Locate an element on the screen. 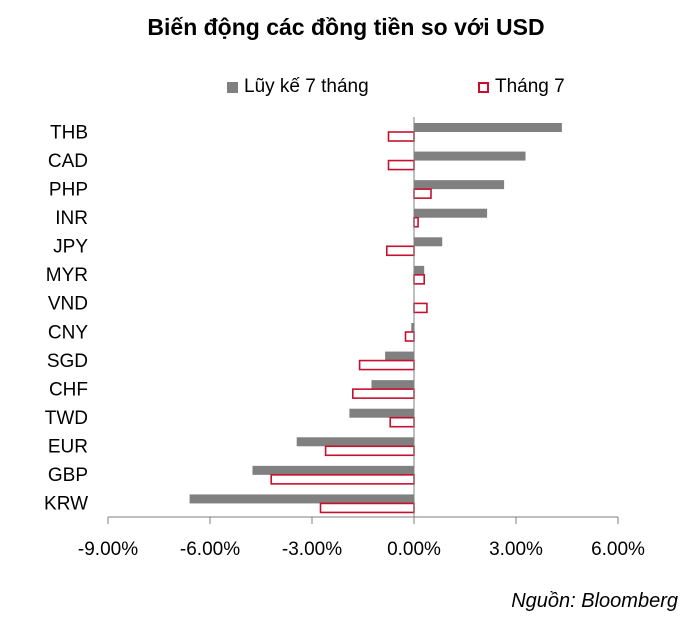 The width and height of the screenshot is (692, 632). category-label-krw: KRW is located at coordinates (66, 504).